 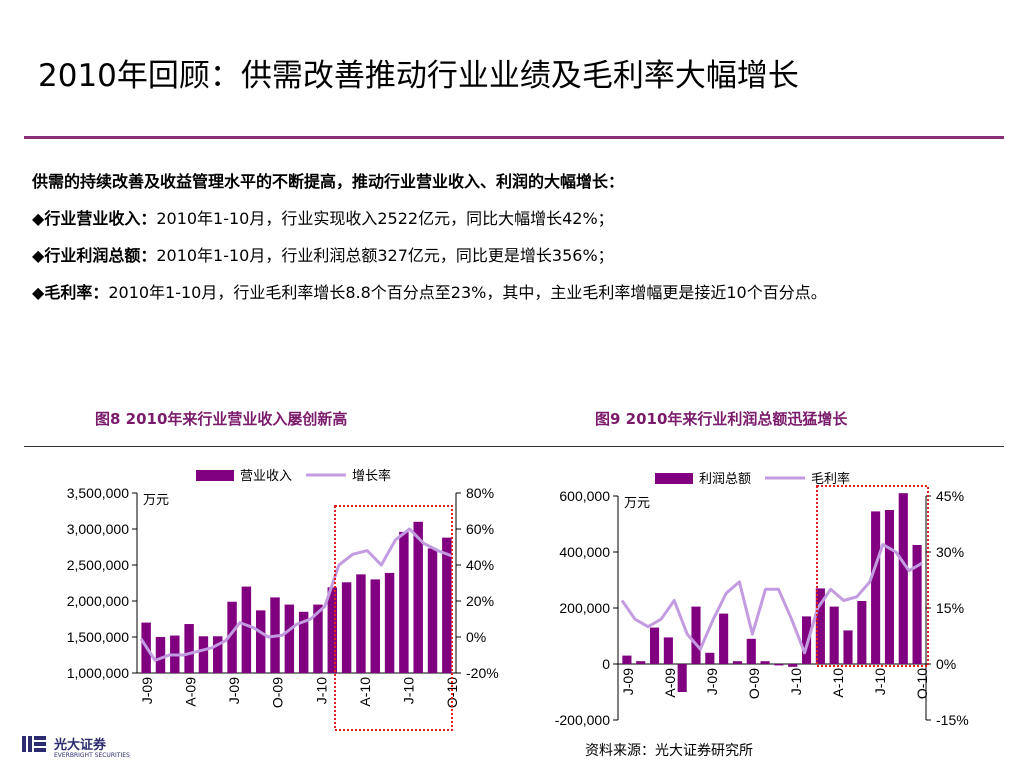 What do you see at coordinates (725, 478) in the screenshot?
I see `legend-label: 利润总额` at bounding box center [725, 478].